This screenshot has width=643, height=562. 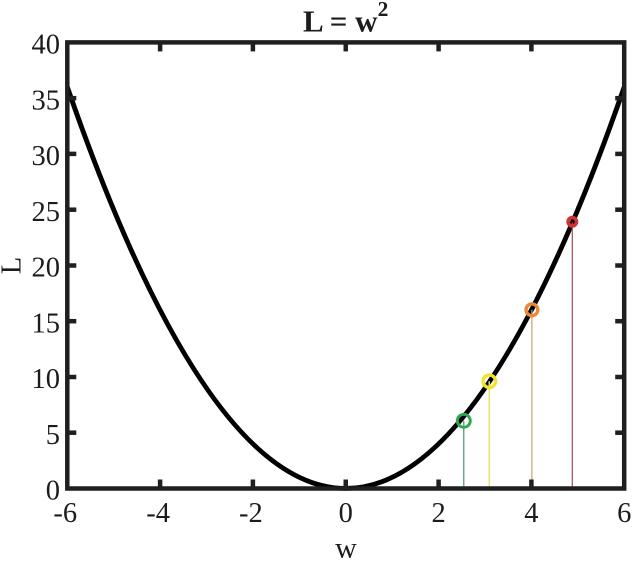 What do you see at coordinates (46, 323) in the screenshot?
I see `svg-text: 15` at bounding box center [46, 323].